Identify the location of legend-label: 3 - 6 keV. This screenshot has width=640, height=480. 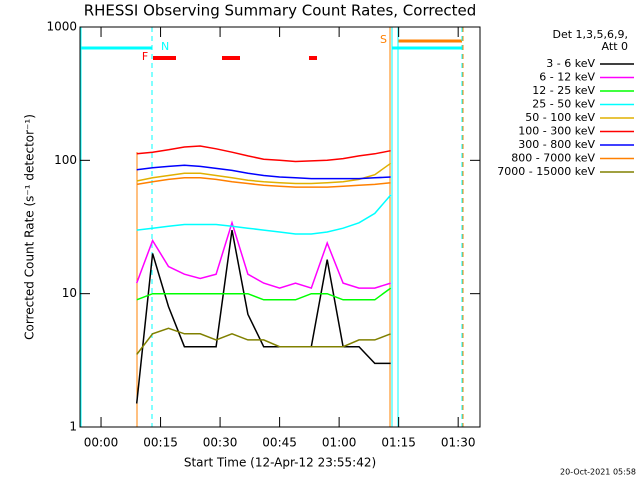
(570, 63).